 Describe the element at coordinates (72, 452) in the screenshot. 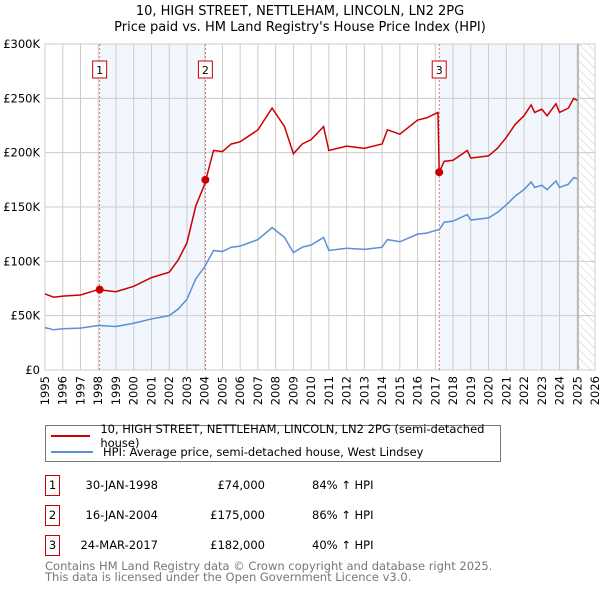

I see `legend-swatch-blue` at that location.